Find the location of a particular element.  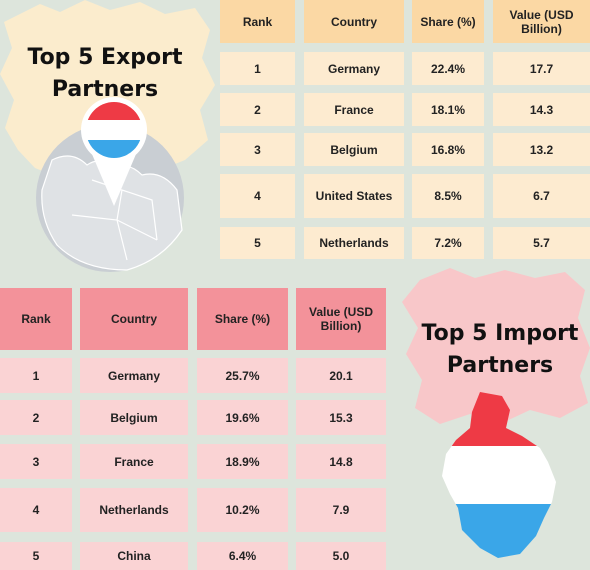

export-row1-value: 17.7 is located at coordinates (541, 68).